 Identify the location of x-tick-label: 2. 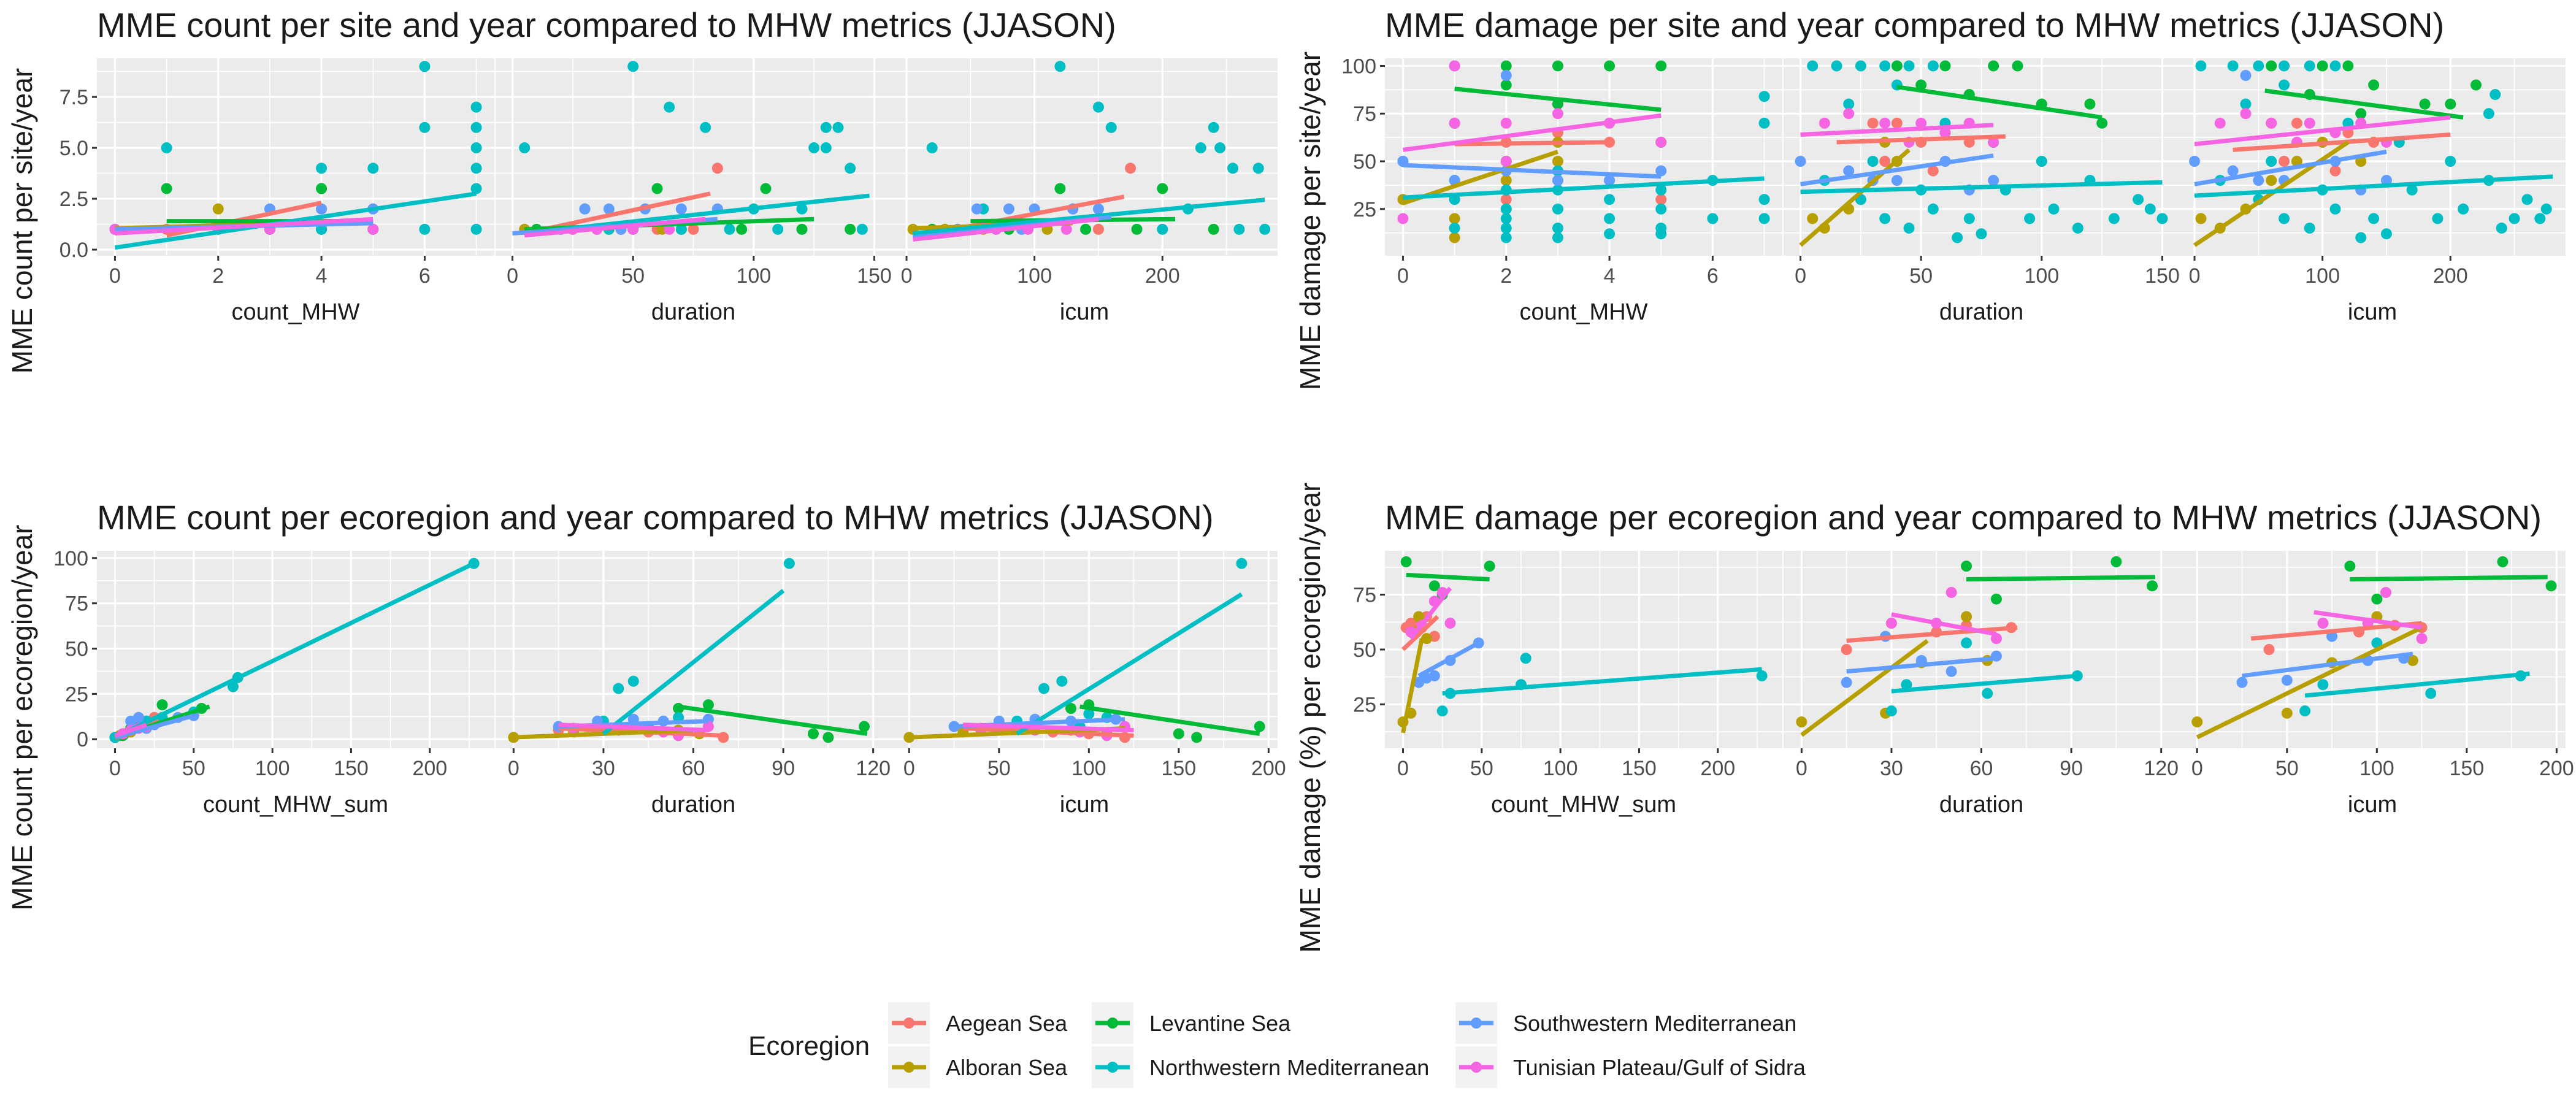
(218, 276).